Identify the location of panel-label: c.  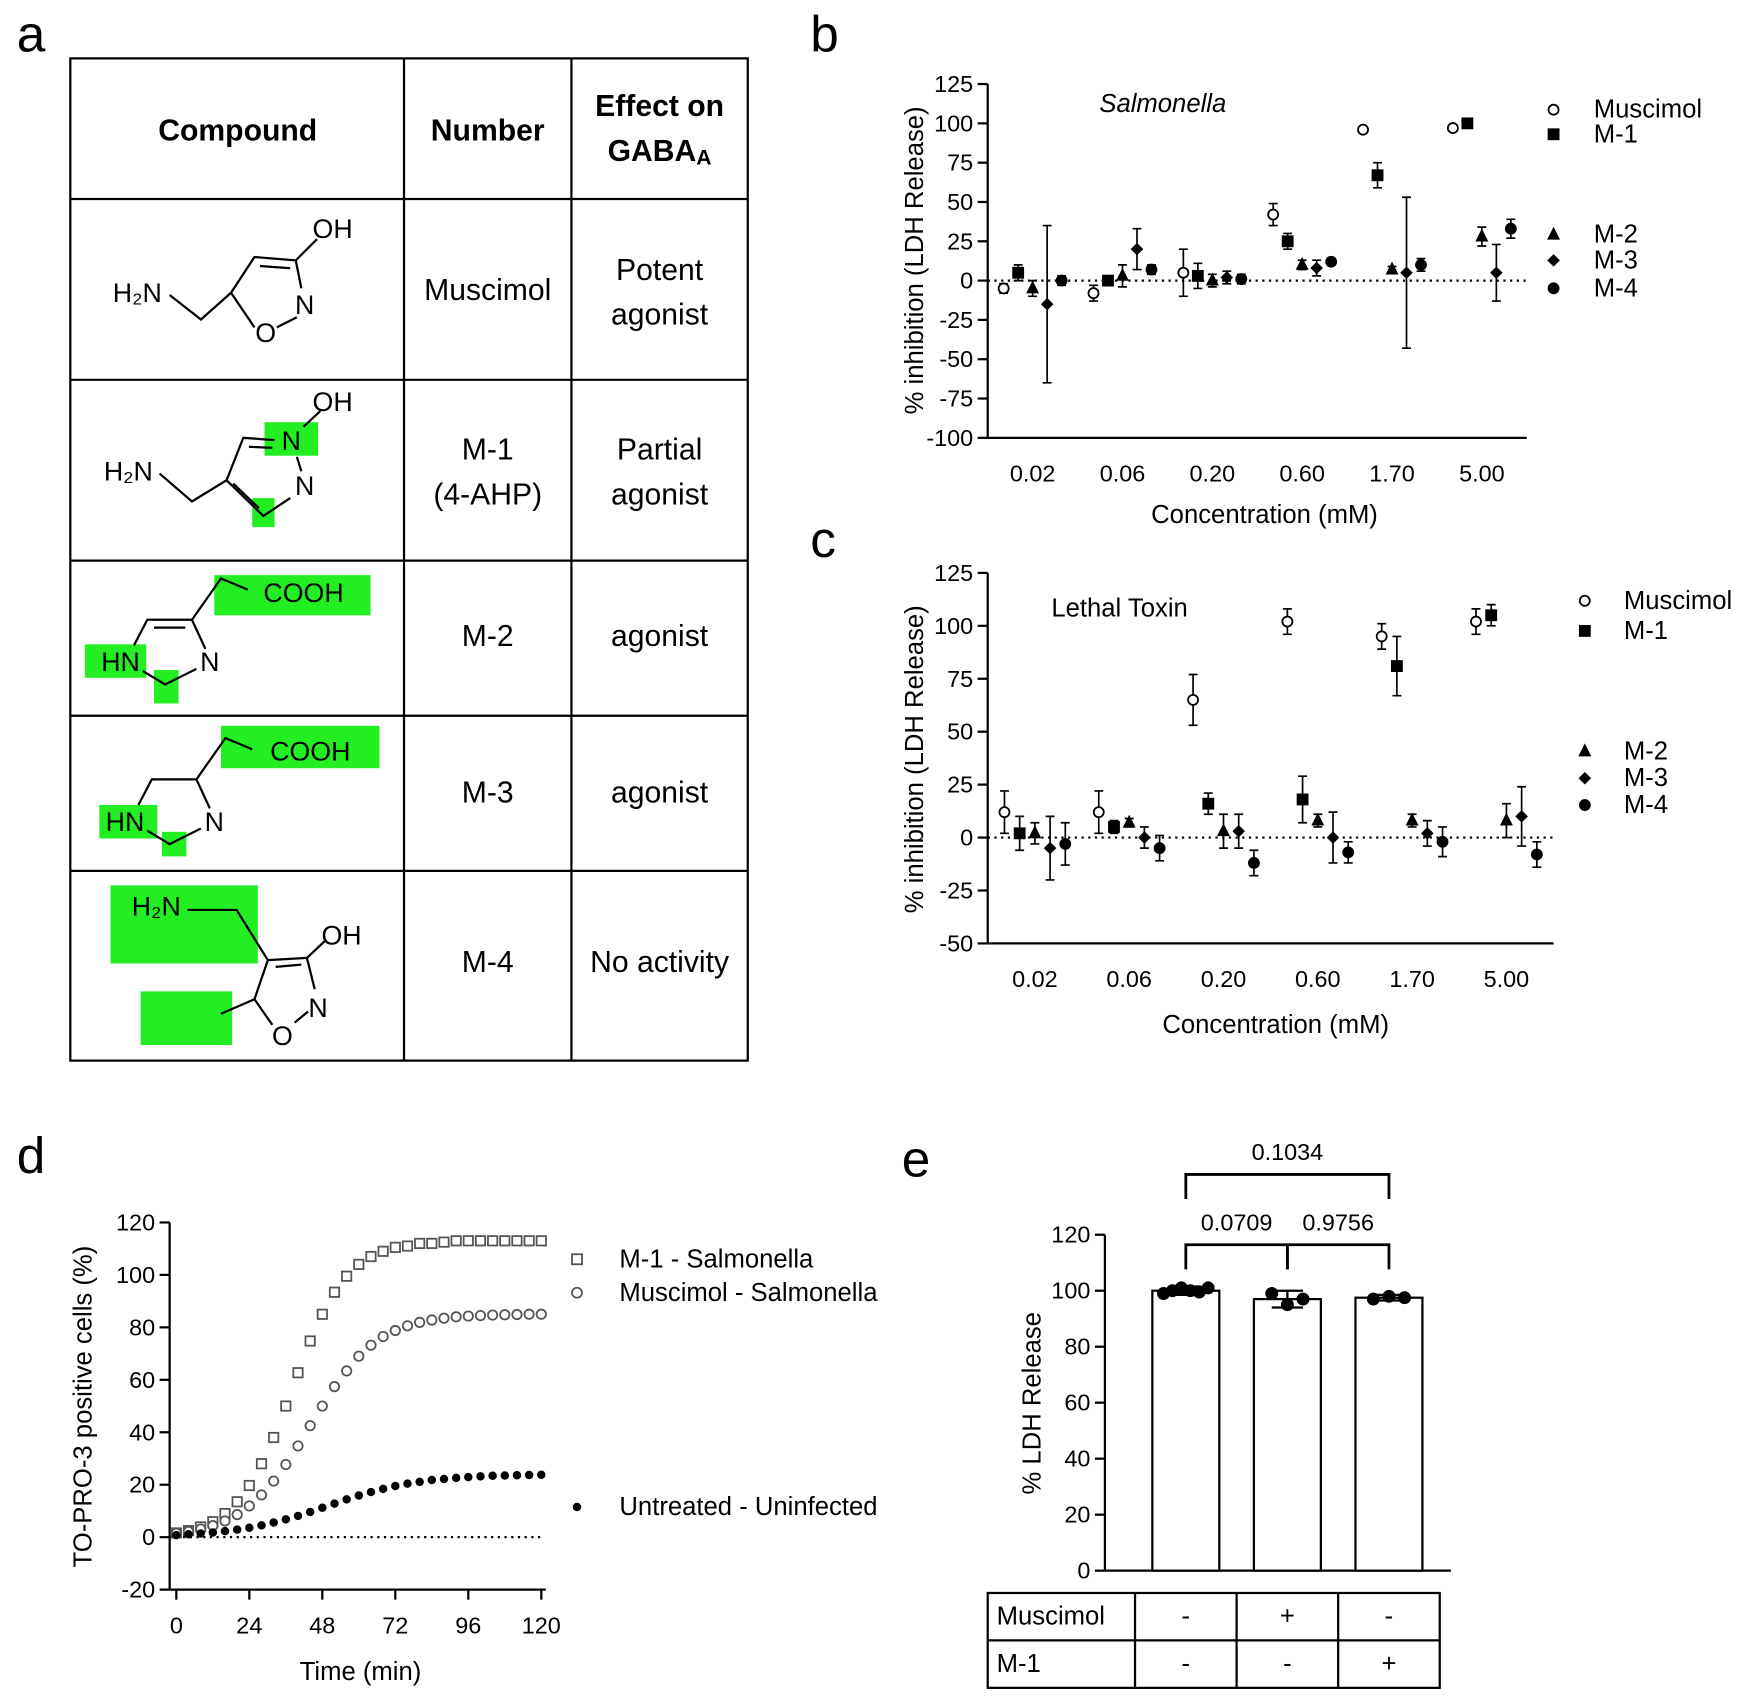
(823, 539).